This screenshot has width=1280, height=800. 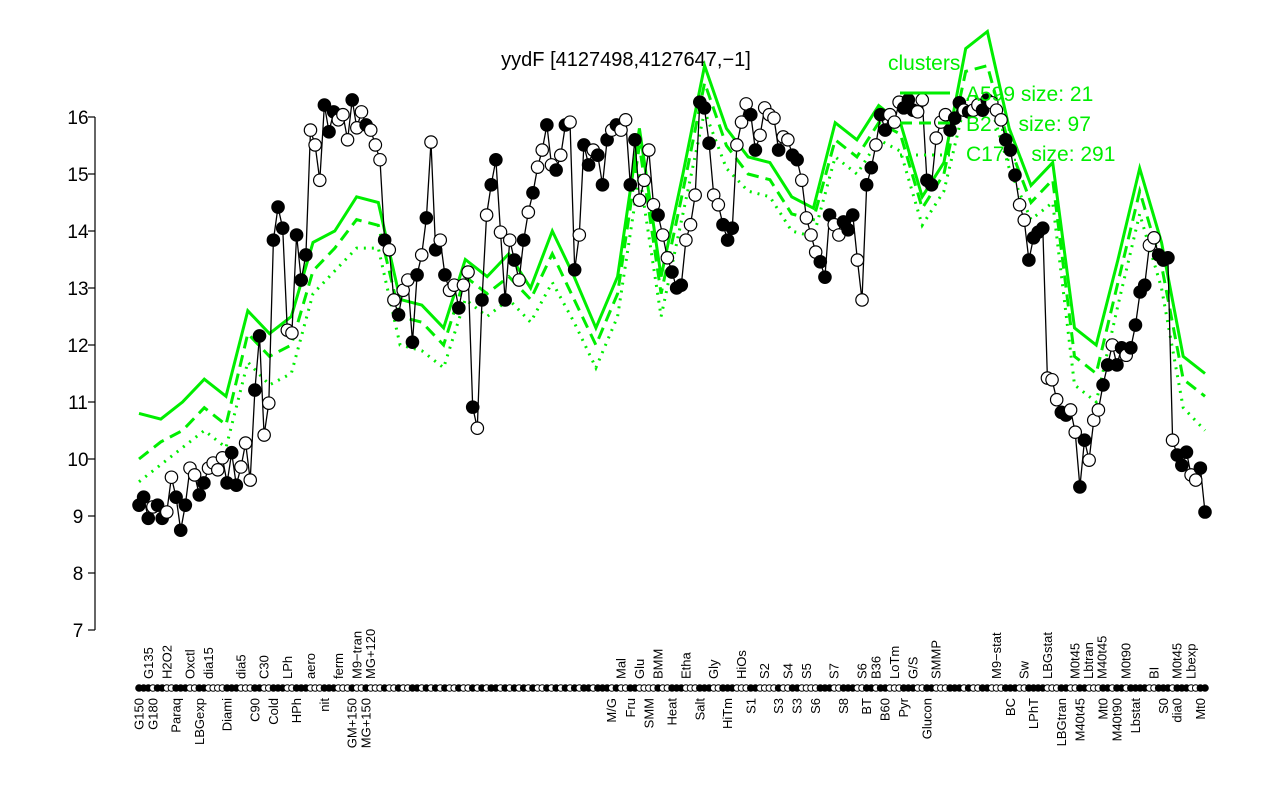 What do you see at coordinates (611, 710) in the screenshot?
I see `x-tick-label: M/G` at bounding box center [611, 710].